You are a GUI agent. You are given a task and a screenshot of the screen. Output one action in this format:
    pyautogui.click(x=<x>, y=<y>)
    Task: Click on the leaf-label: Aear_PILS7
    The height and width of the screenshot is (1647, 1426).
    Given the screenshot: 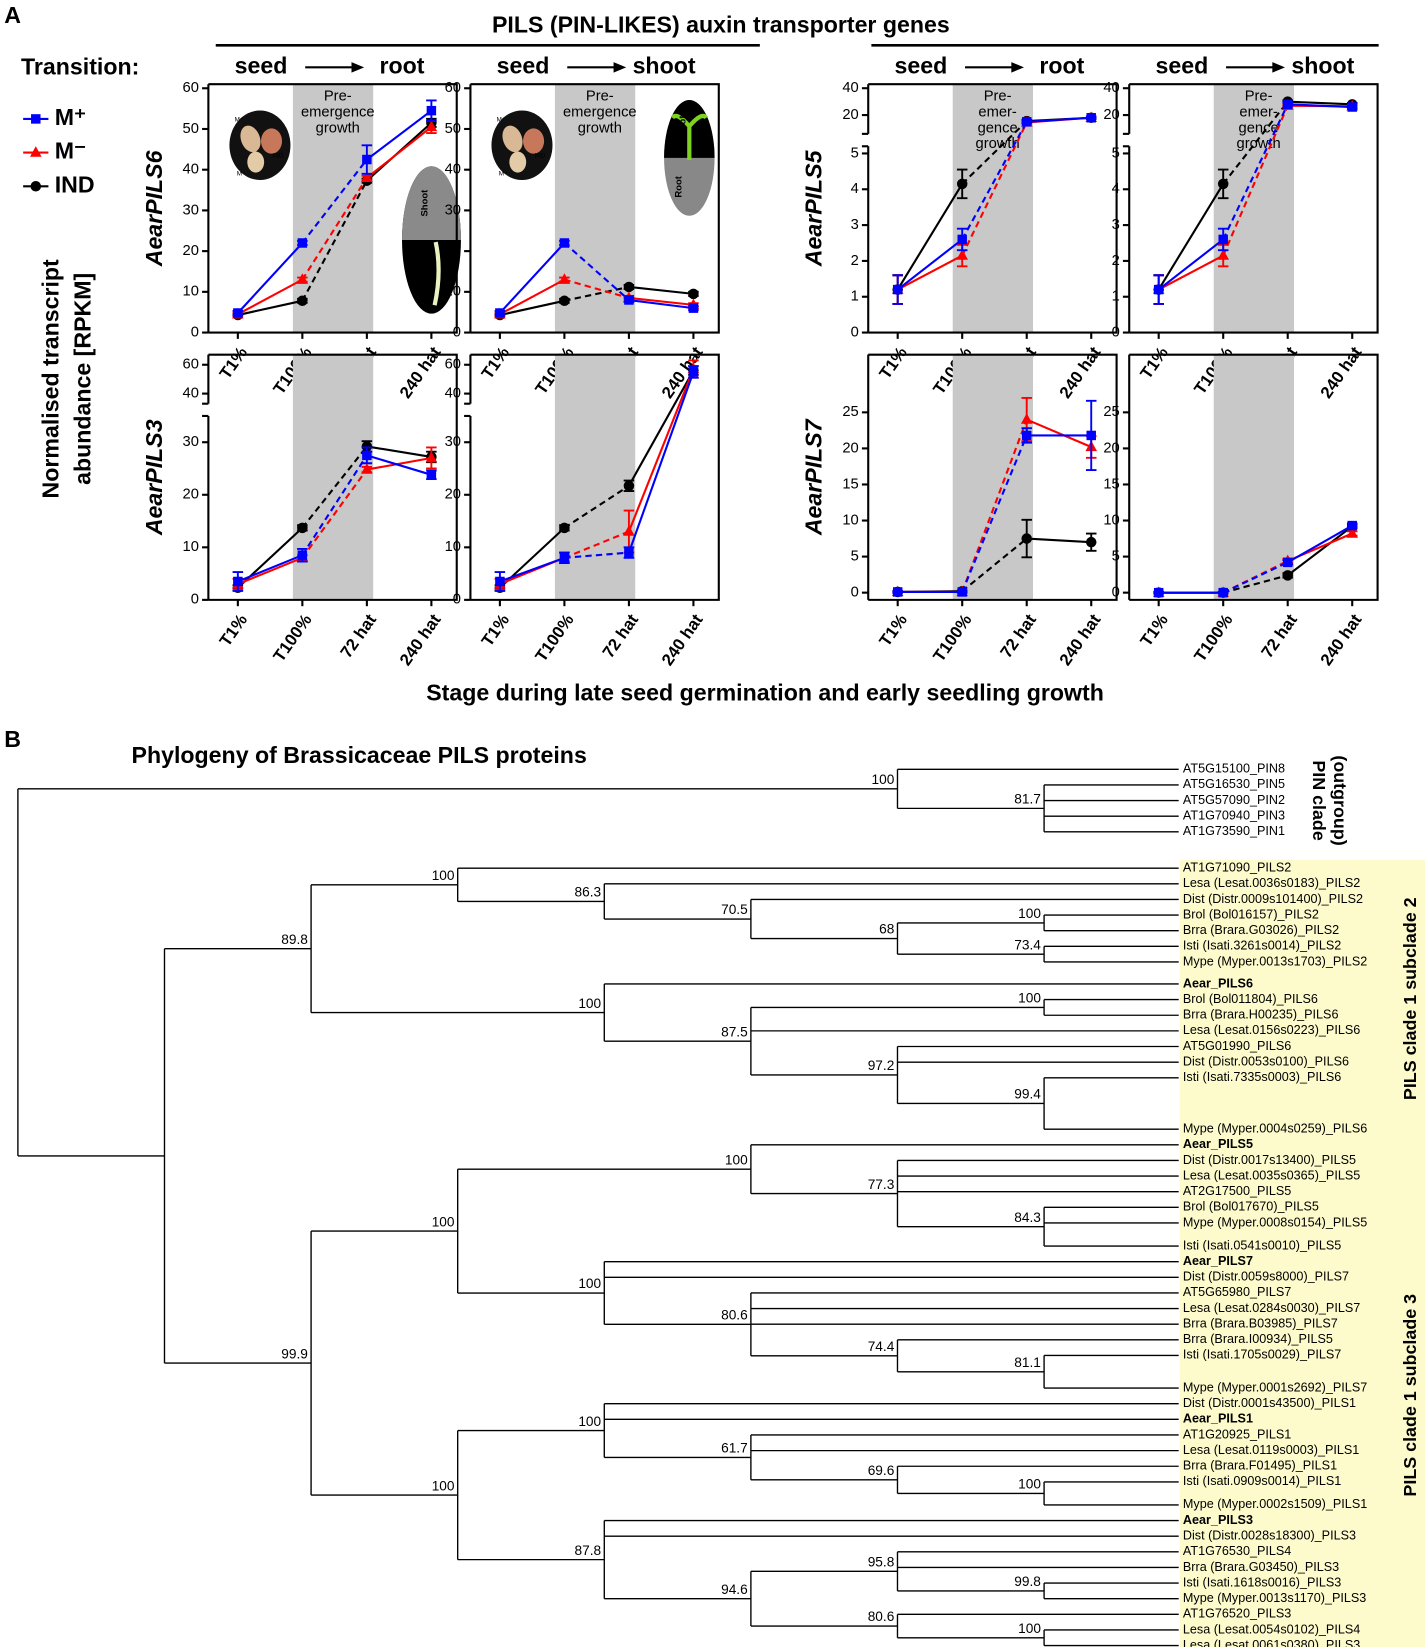 What is the action you would take?
    pyautogui.click(x=1218, y=1261)
    